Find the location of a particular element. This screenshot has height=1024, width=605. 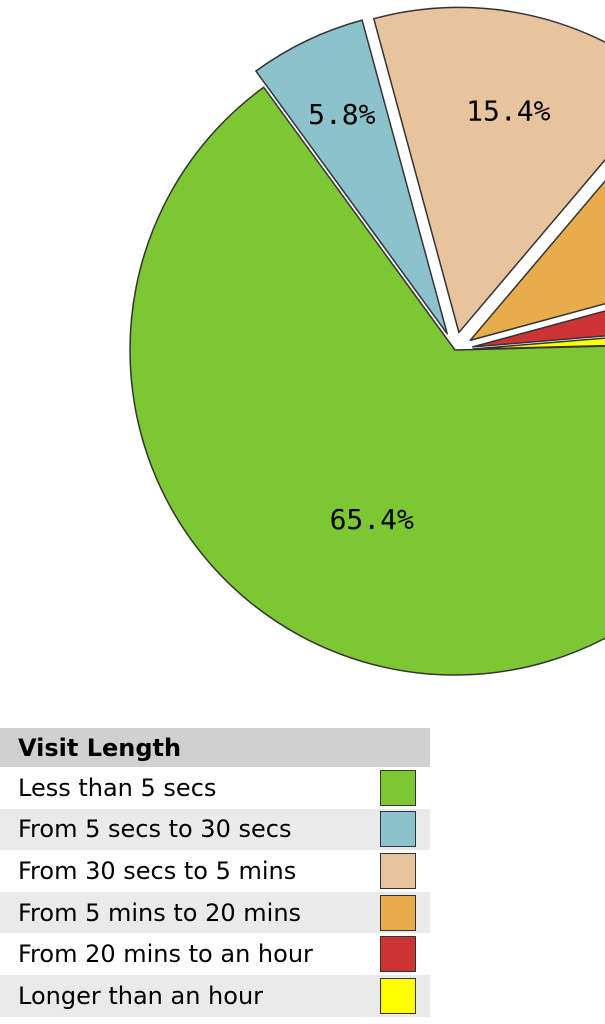

legend-label: Longer than an hour is located at coordinates (185, 995).